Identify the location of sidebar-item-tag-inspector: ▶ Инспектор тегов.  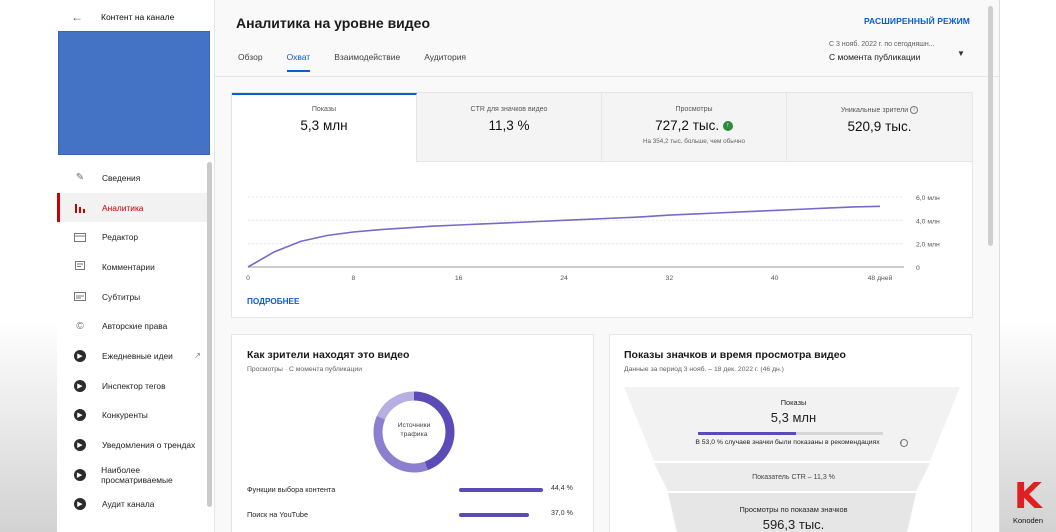
(132, 386).